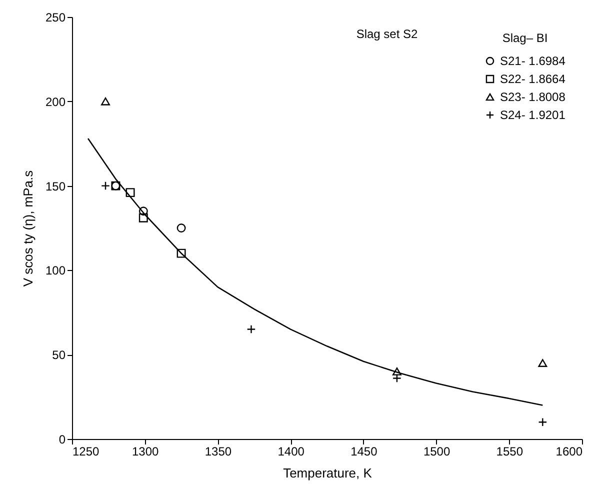  What do you see at coordinates (364, 451) in the screenshot?
I see `x-tick-label: 1450` at bounding box center [364, 451].